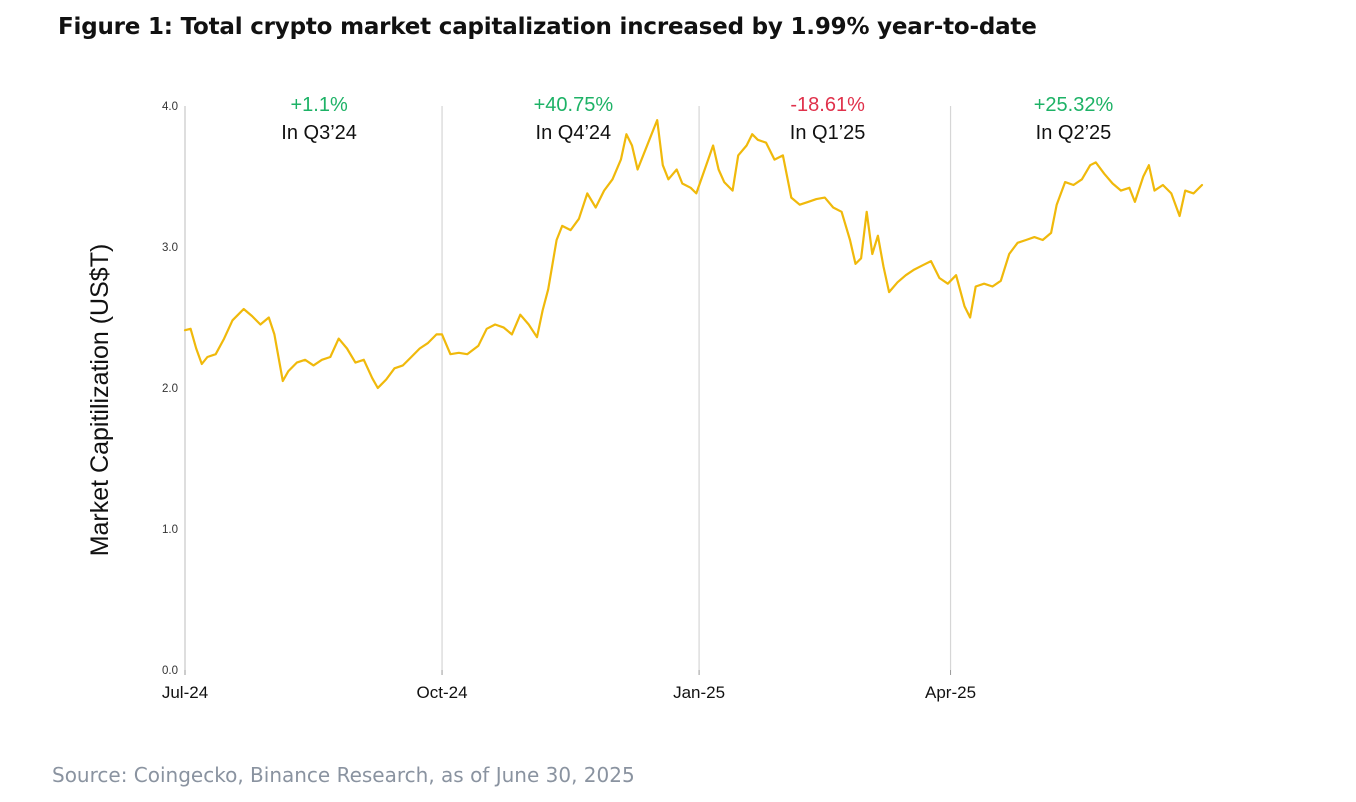 This screenshot has height=802, width=1356. I want to click on y-axis: 0.0 1.0 2.0 3.0 4.0, so click(174, 389).